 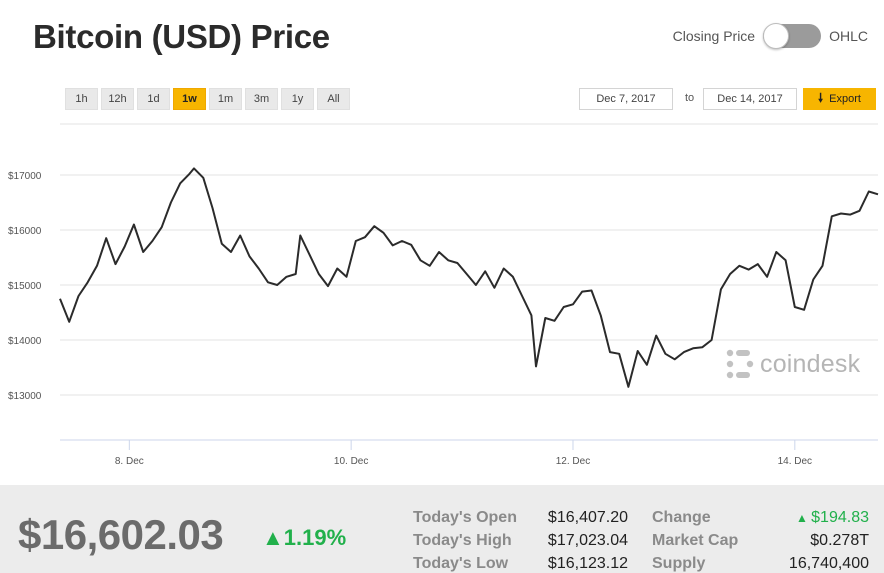 What do you see at coordinates (304, 537) in the screenshot?
I see `percent-change: ▲1.19%` at bounding box center [304, 537].